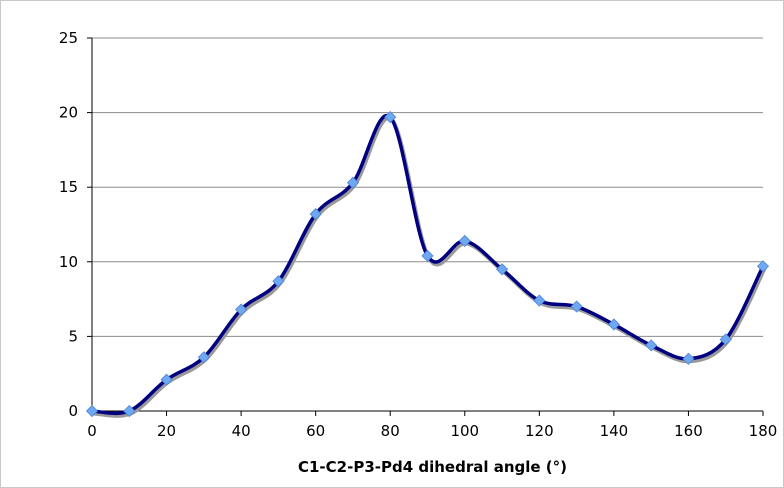 Image resolution: width=784 pixels, height=488 pixels. I want to click on y-tick-label: 0, so click(73, 411).